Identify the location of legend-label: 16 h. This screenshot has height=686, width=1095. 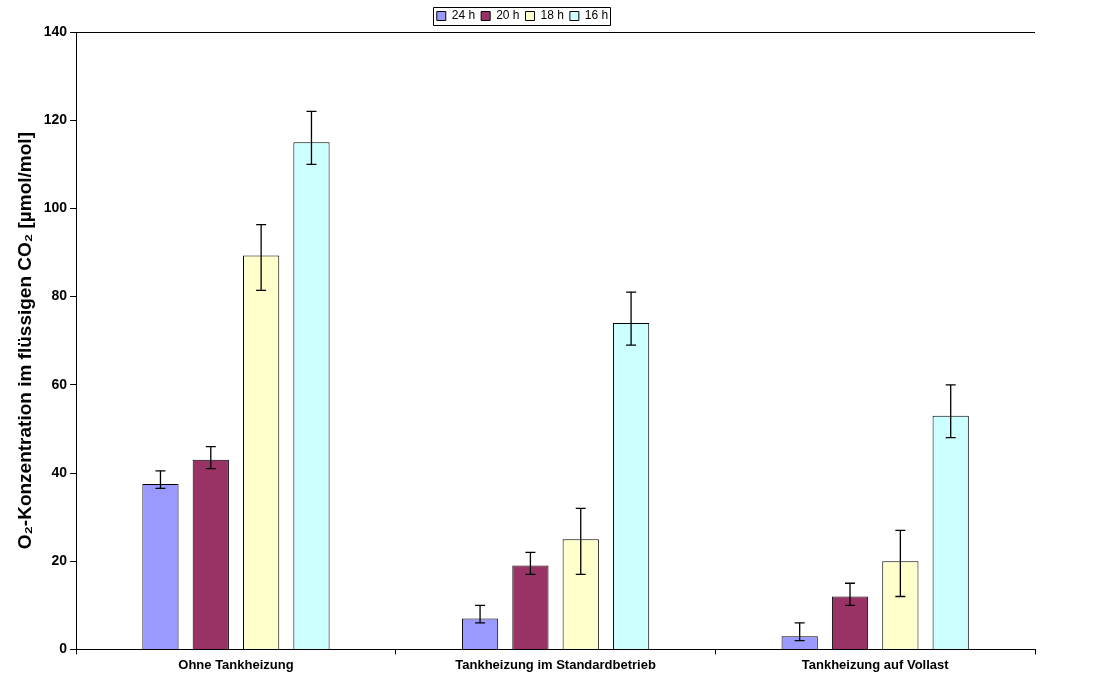
(596, 15).